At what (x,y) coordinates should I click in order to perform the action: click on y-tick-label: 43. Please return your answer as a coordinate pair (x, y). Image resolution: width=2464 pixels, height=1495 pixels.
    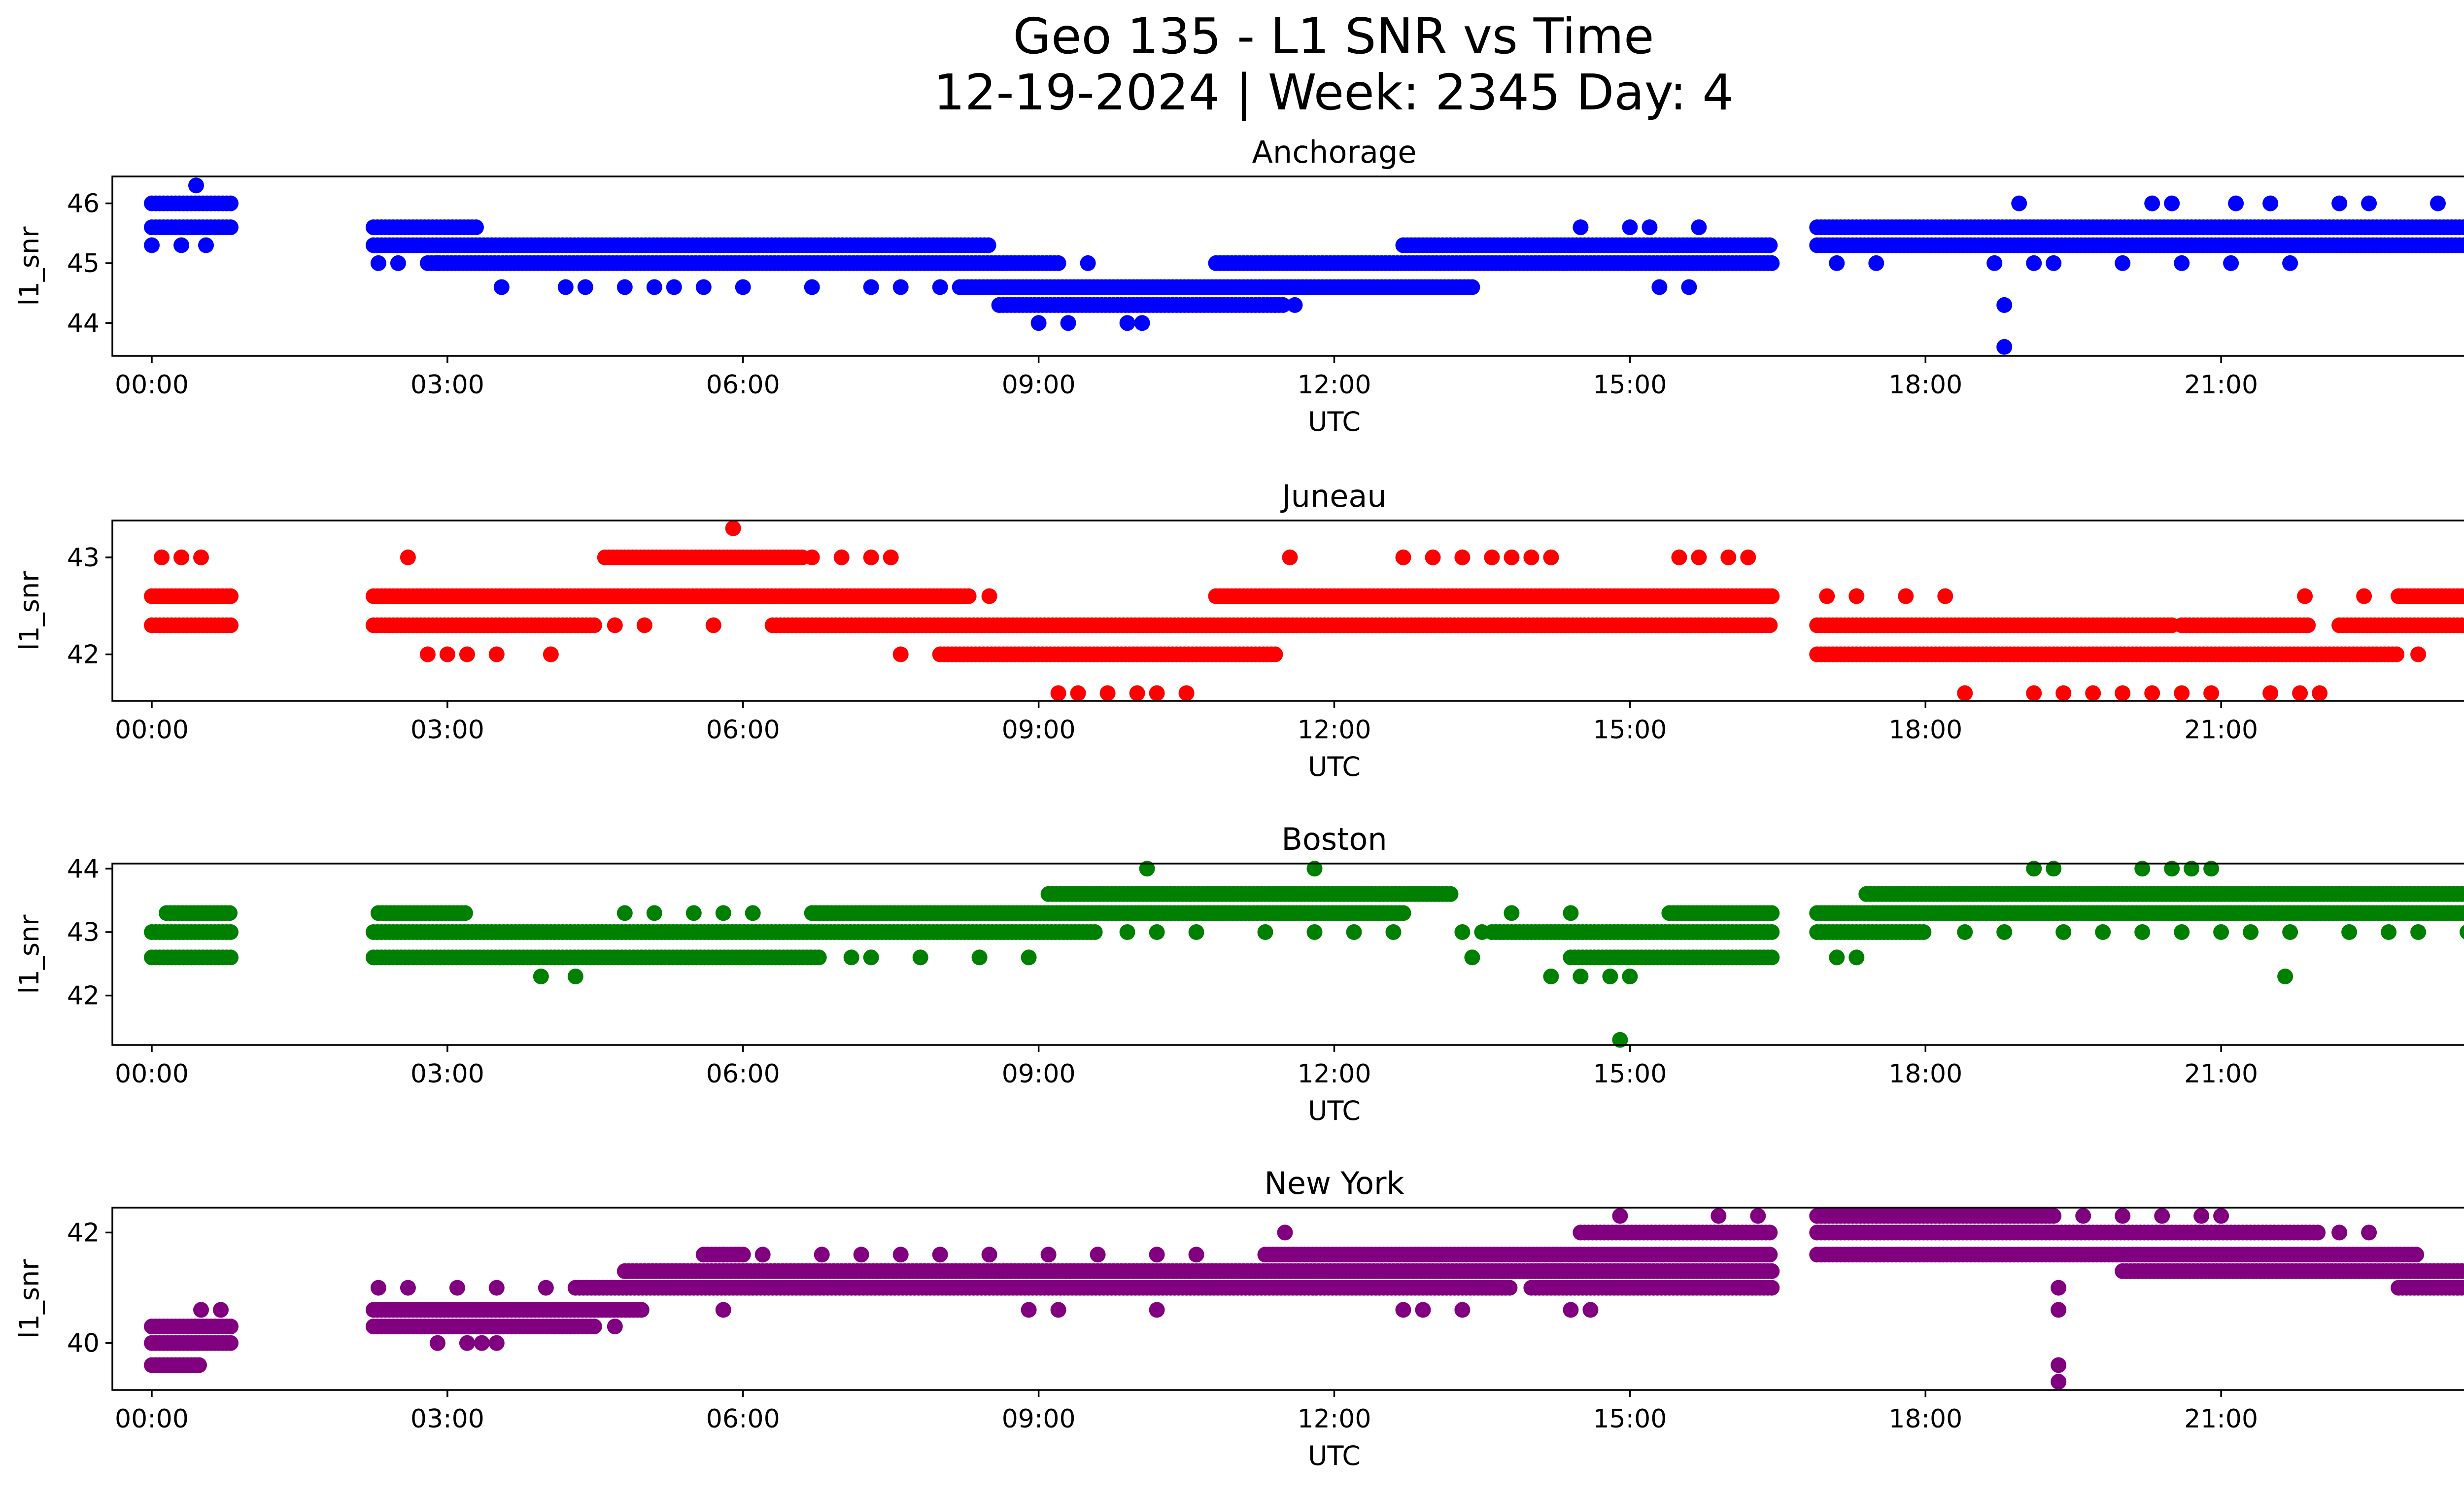
    Looking at the image, I should click on (83, 932).